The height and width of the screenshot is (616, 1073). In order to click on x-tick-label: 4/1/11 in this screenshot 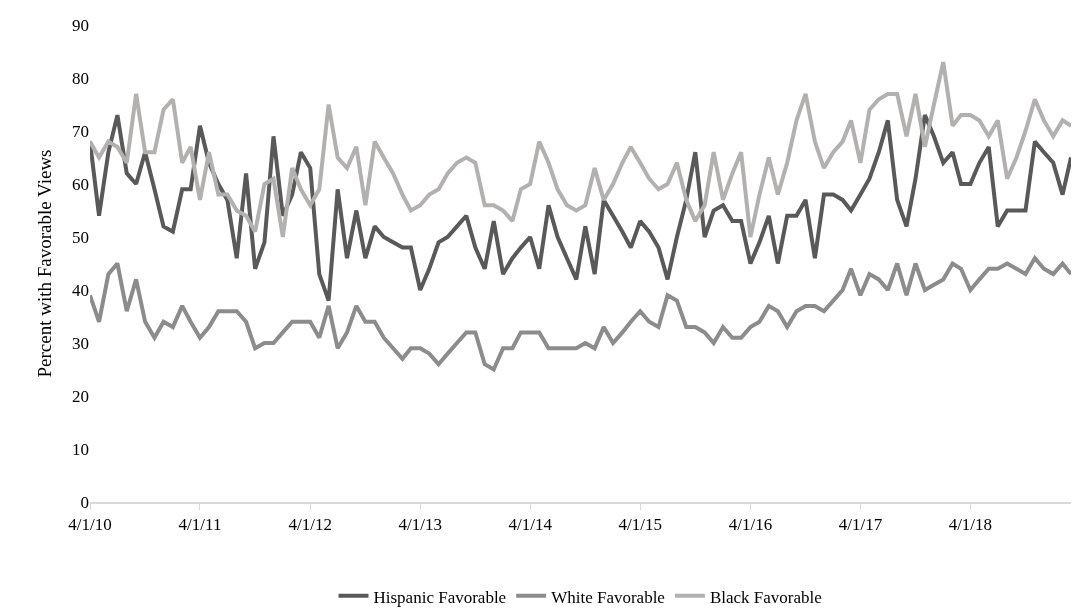, I will do `click(200, 525)`.